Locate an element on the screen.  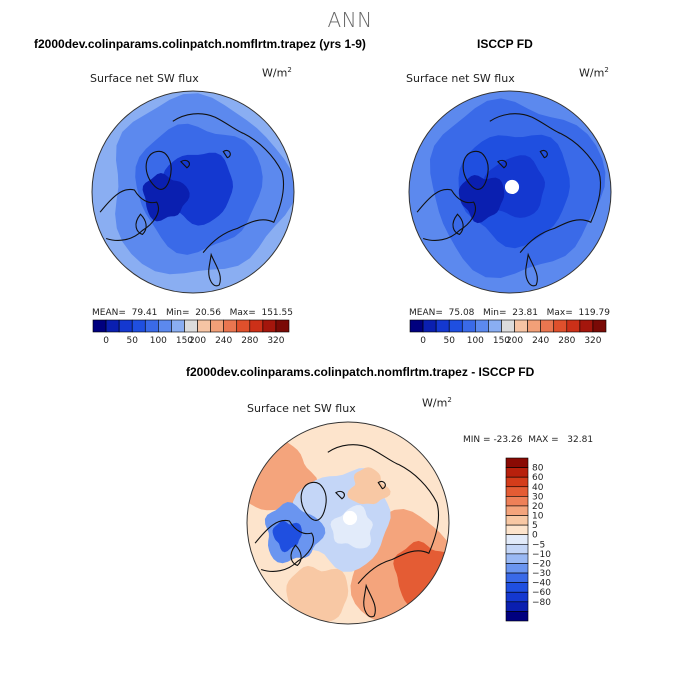
panel-1-variable-label: Surface net SW flux is located at coordinates (144, 78).